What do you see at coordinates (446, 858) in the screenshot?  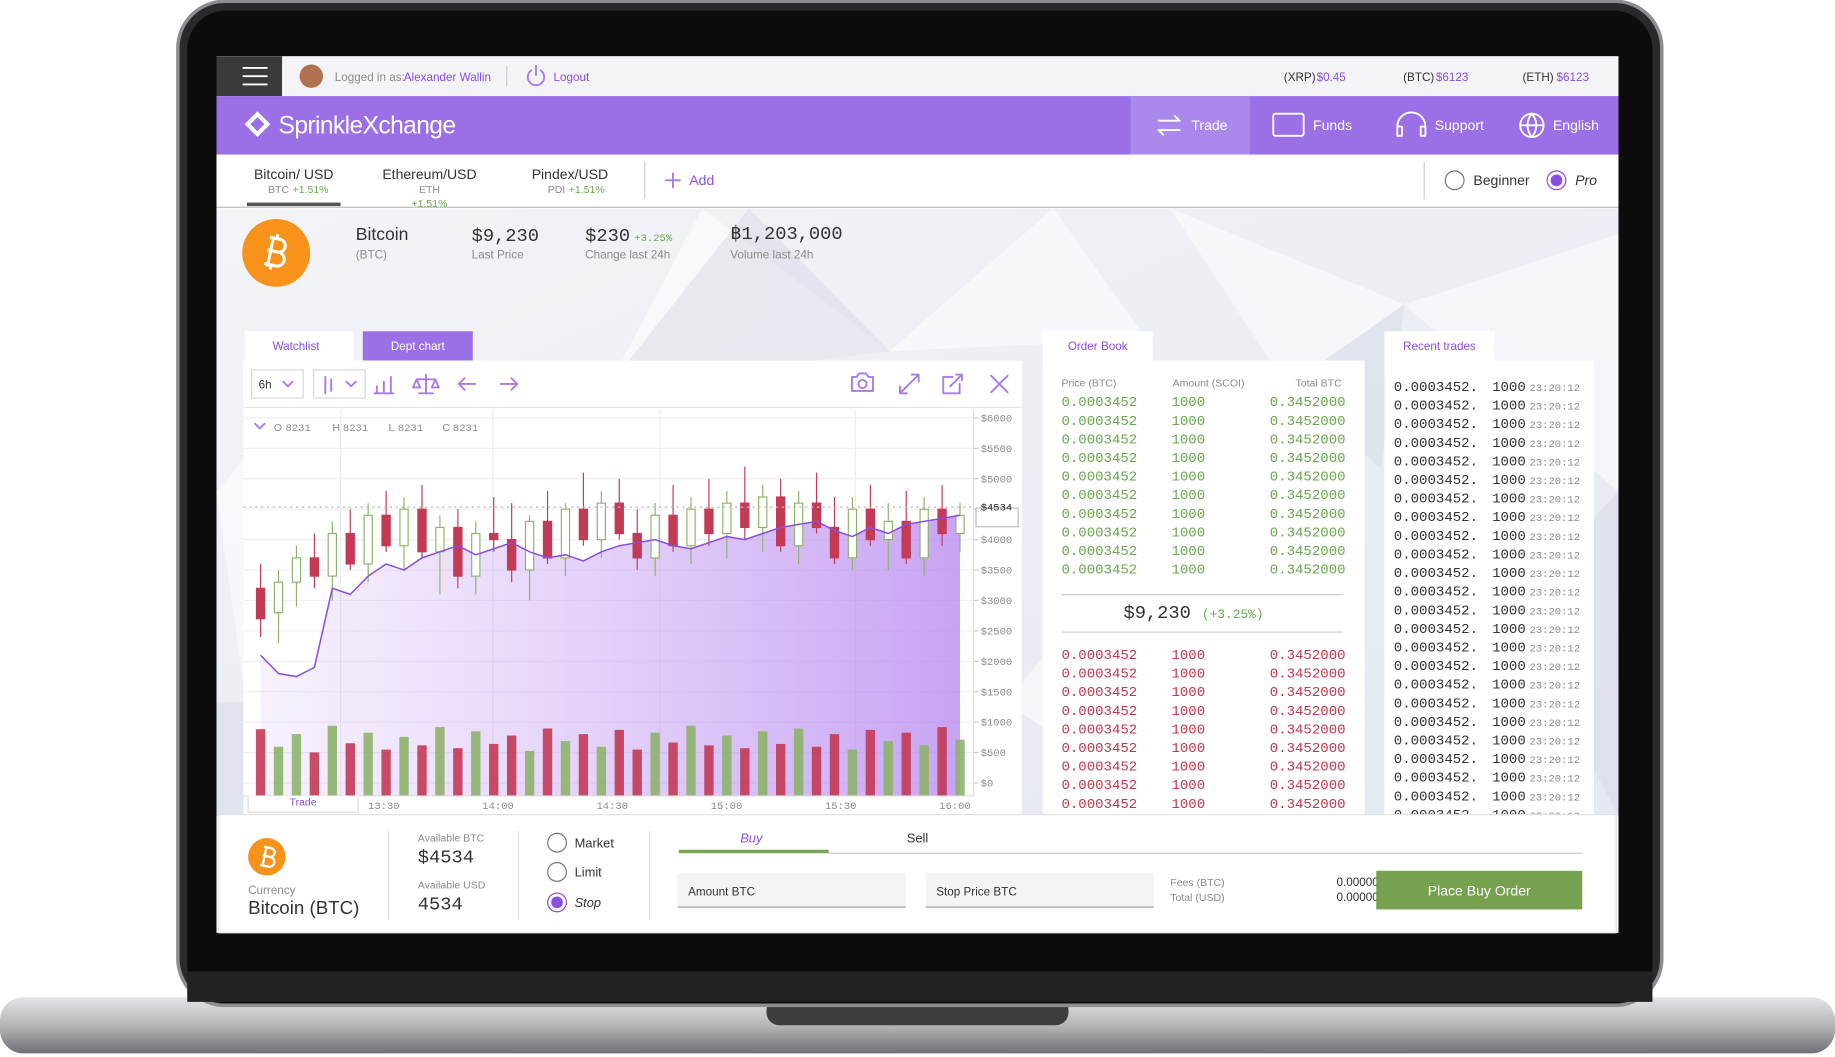 I see `value: $4534` at bounding box center [446, 858].